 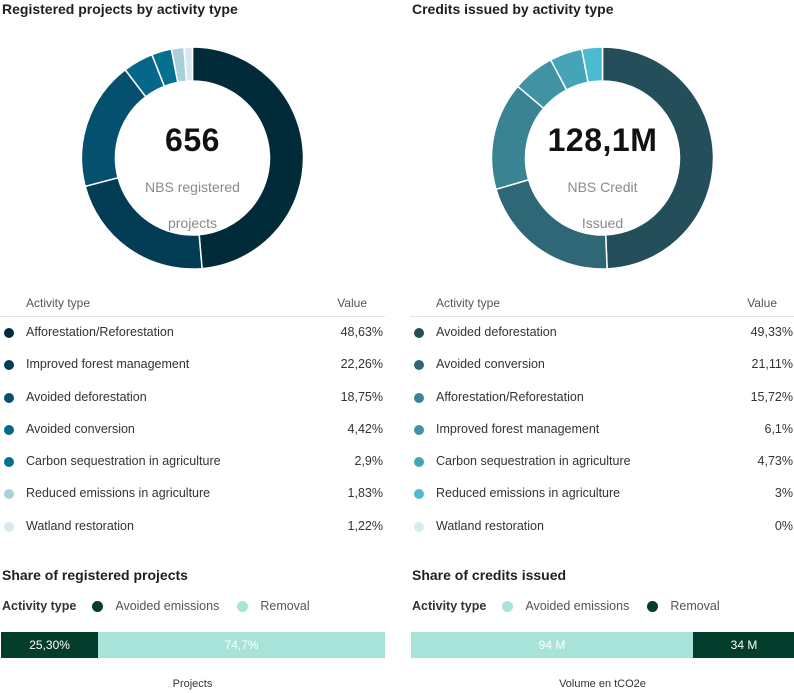 I want to click on row-value: 1,22%, so click(x=365, y=525).